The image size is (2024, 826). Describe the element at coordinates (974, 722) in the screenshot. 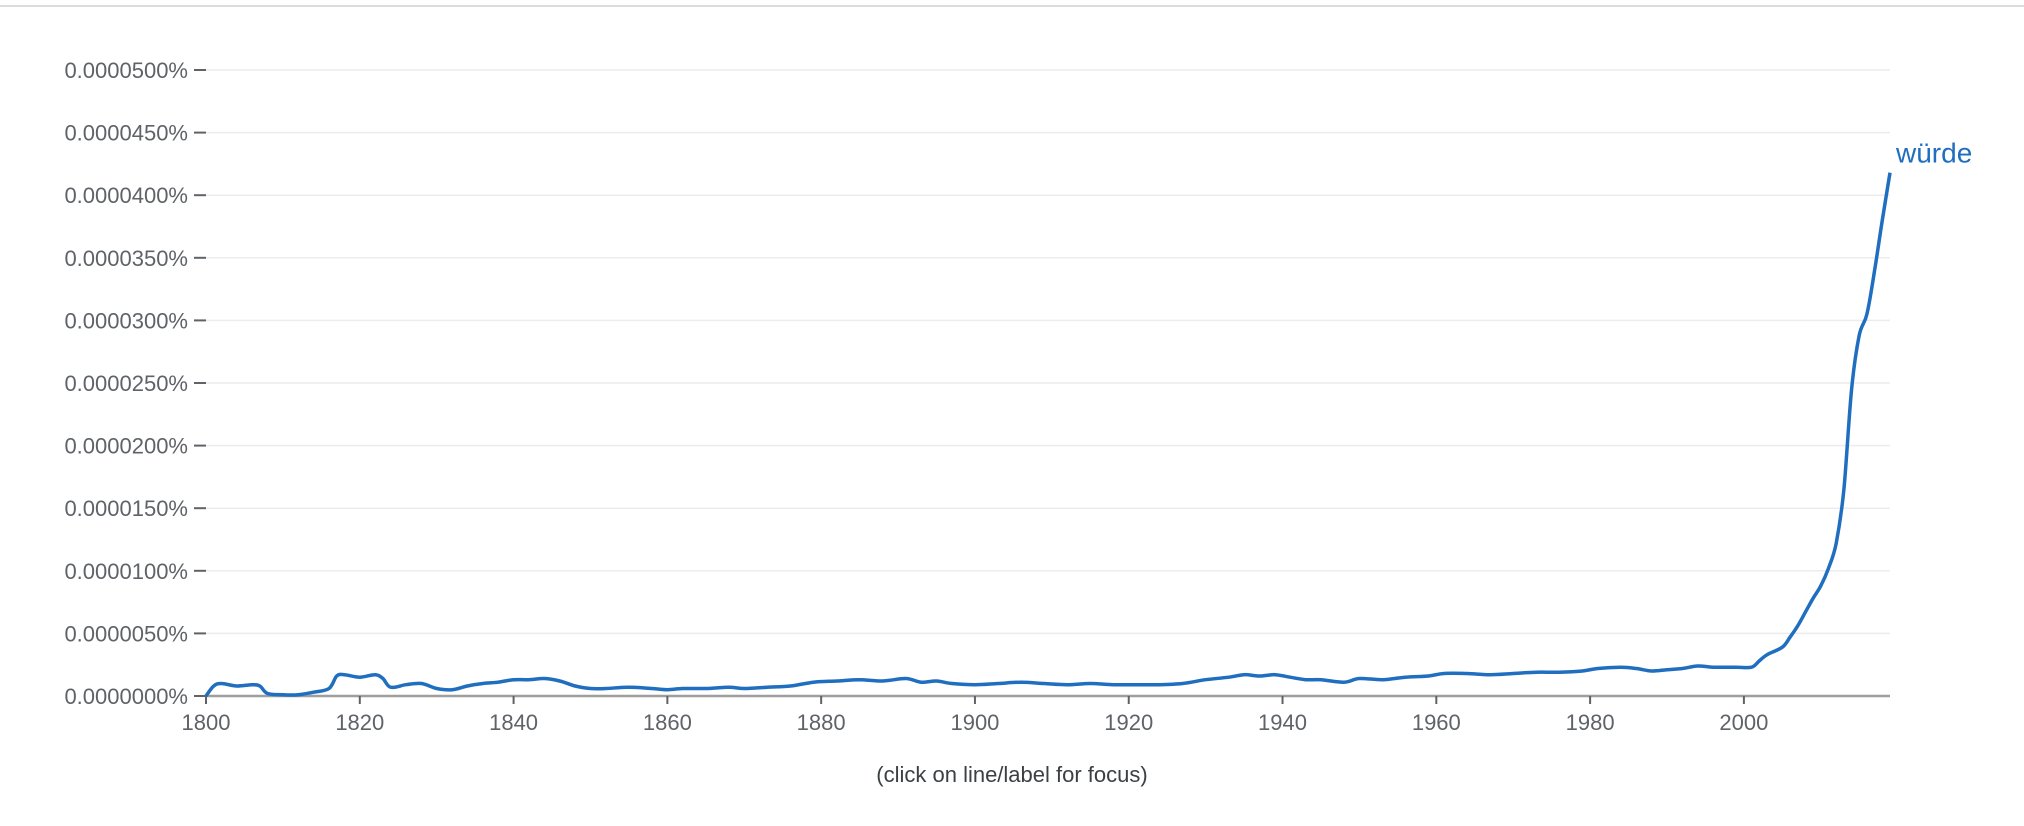

I see `x-tick-label: 1900` at that location.